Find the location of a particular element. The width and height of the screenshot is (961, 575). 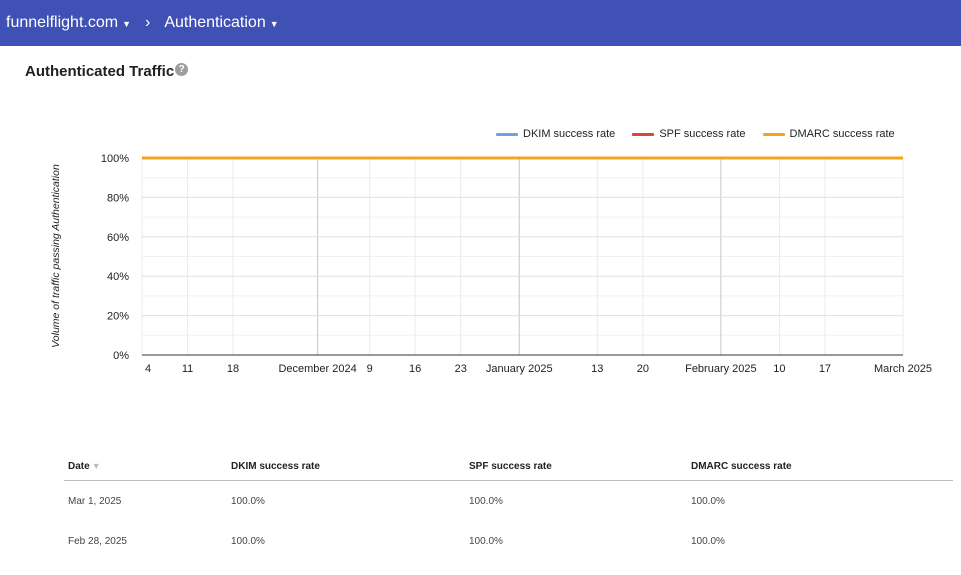

y-tick-label: 20% is located at coordinates (118, 317).